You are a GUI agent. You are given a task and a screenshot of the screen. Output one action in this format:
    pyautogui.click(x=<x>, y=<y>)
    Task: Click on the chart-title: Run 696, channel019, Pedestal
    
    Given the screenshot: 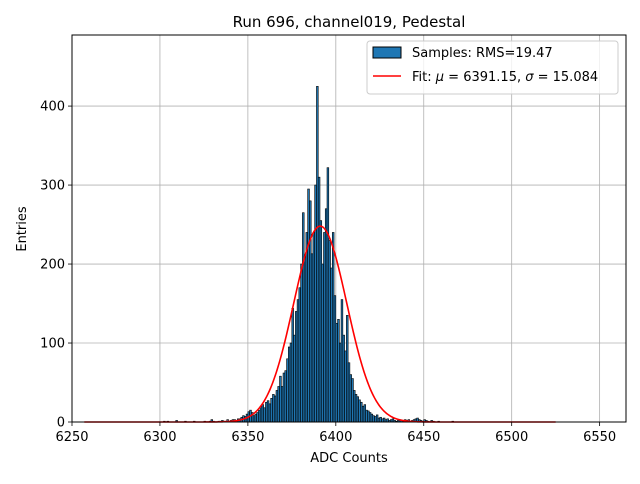 What is the action you would take?
    pyautogui.click(x=349, y=22)
    